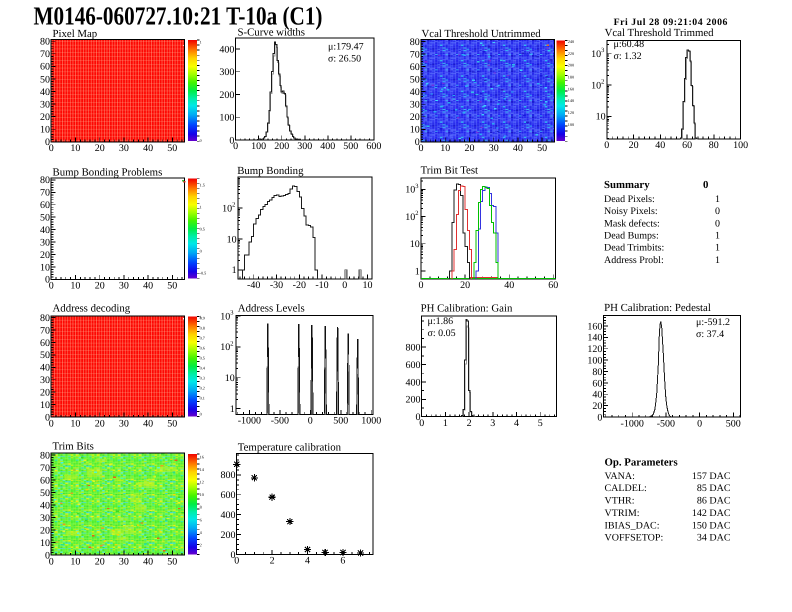 The width and height of the screenshot is (792, 612). What do you see at coordinates (711, 513) in the screenshot?
I see `svg-text: 142 DAC` at bounding box center [711, 513].